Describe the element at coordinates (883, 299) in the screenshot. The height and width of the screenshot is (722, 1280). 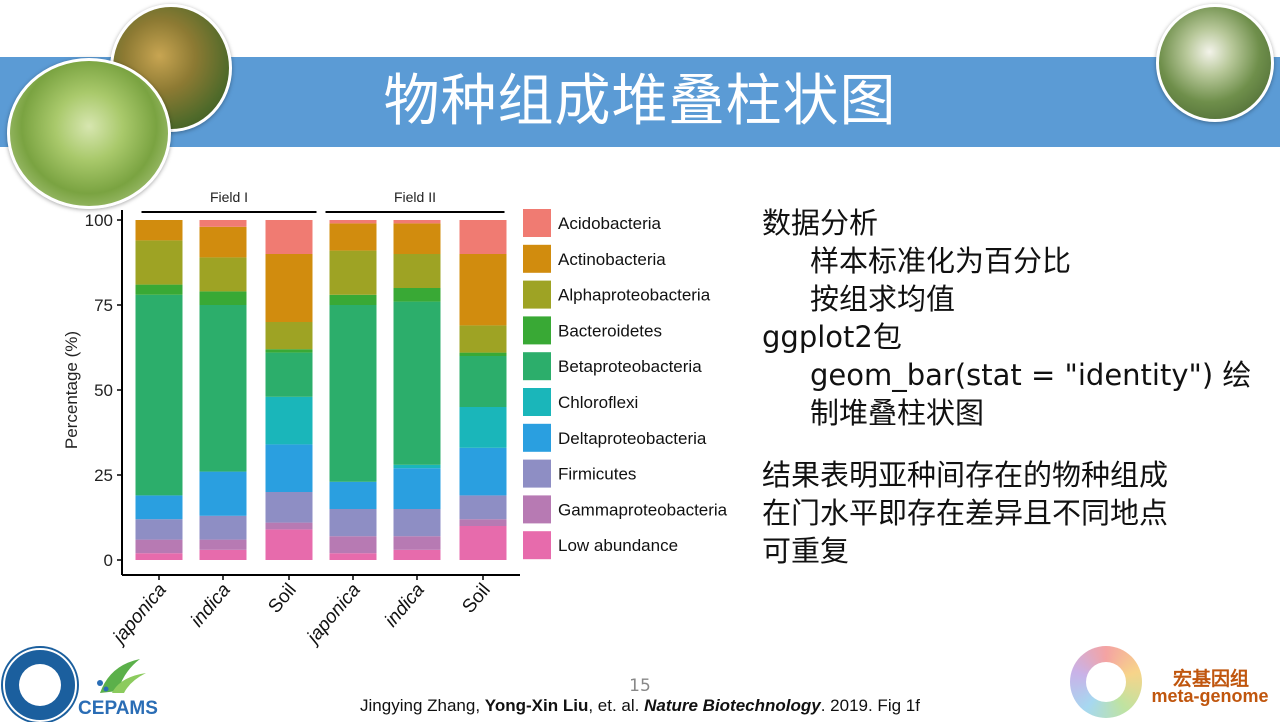
I see `note-line: 按组求均值` at that location.